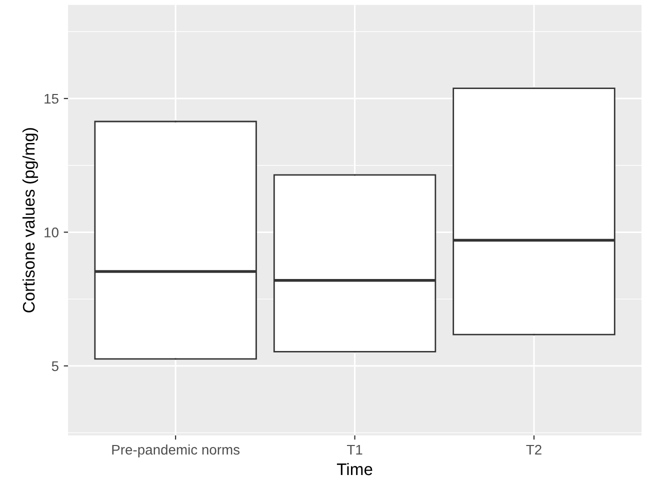 The height and width of the screenshot is (492, 648). Describe the element at coordinates (534, 449) in the screenshot. I see `x-tick-label: T2` at that location.